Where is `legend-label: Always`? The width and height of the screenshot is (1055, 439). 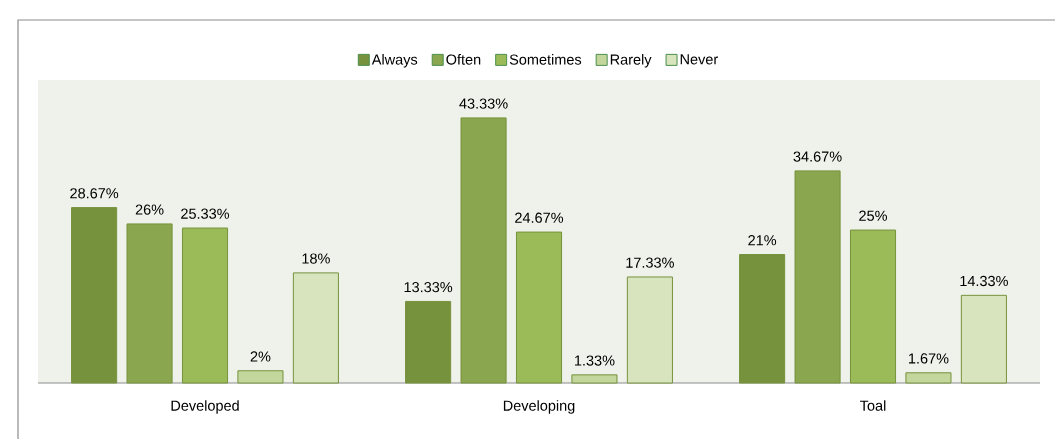
legend-label: Always is located at coordinates (394, 61).